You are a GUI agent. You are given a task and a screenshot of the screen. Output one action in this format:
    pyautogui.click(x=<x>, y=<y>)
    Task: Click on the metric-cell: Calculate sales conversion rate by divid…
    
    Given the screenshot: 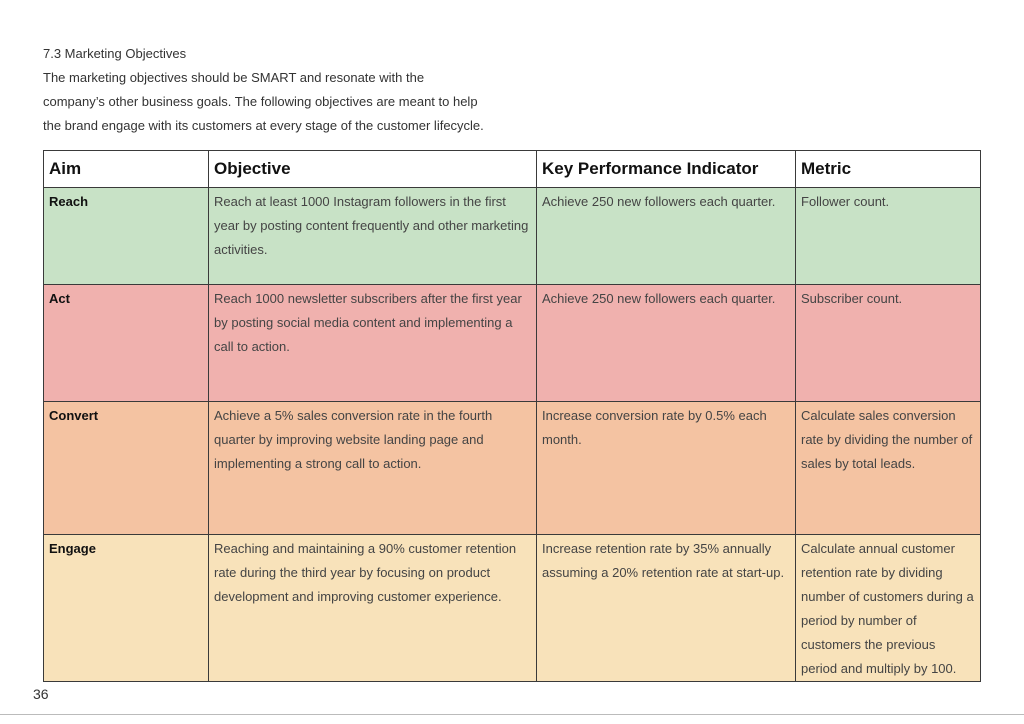 What is the action you would take?
    pyautogui.click(x=888, y=468)
    